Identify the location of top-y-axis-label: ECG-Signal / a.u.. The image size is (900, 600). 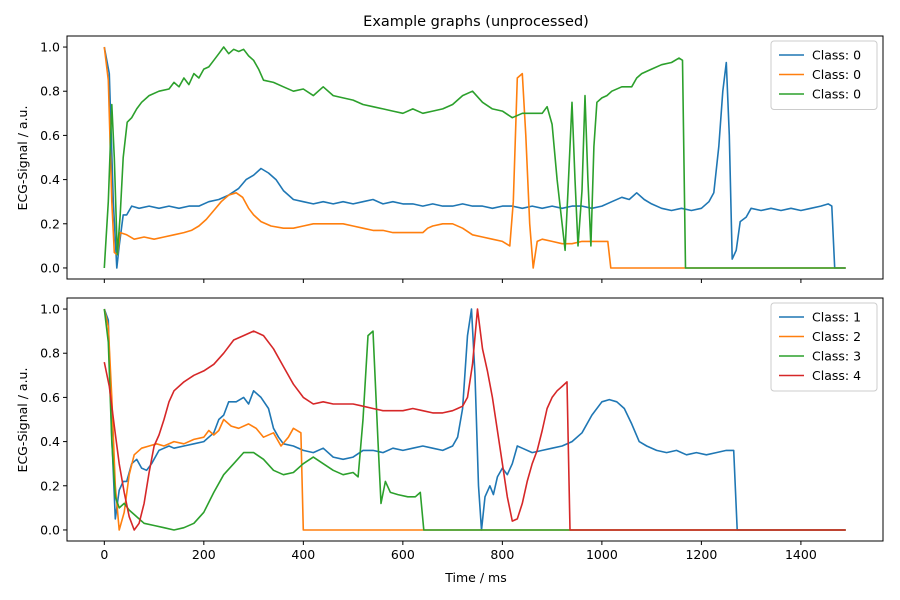
(22, 158).